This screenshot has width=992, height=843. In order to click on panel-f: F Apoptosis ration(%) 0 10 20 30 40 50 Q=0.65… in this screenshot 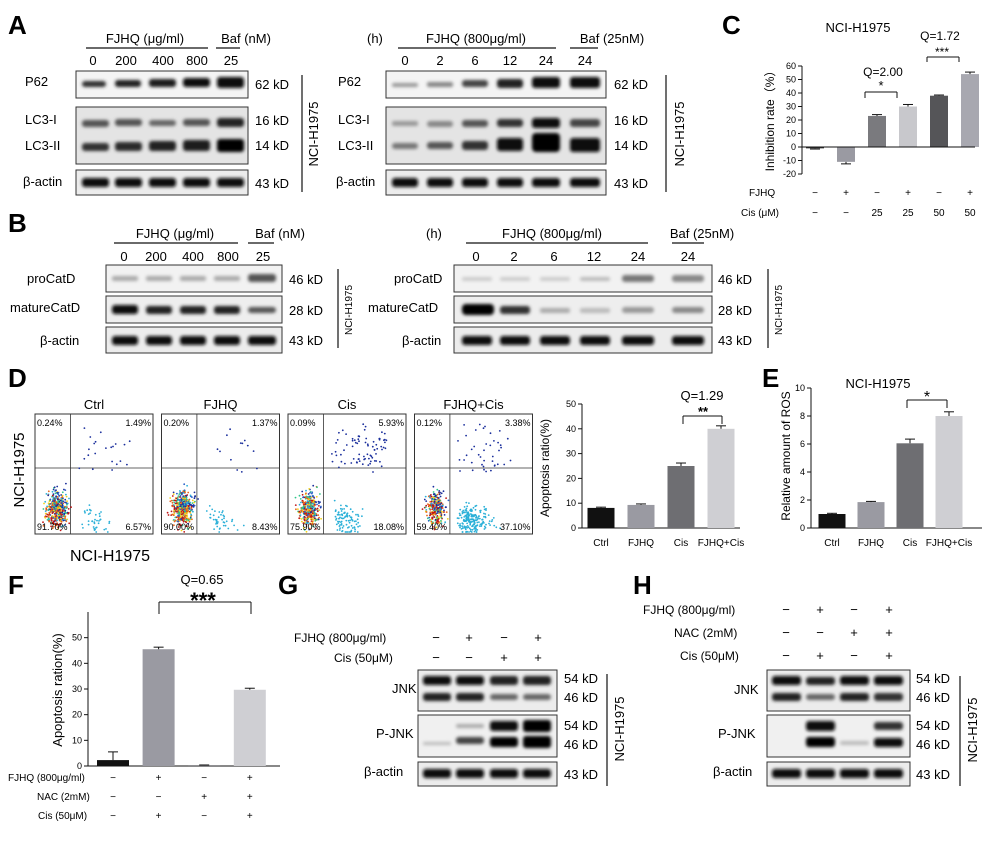, I will do `click(144, 696)`.